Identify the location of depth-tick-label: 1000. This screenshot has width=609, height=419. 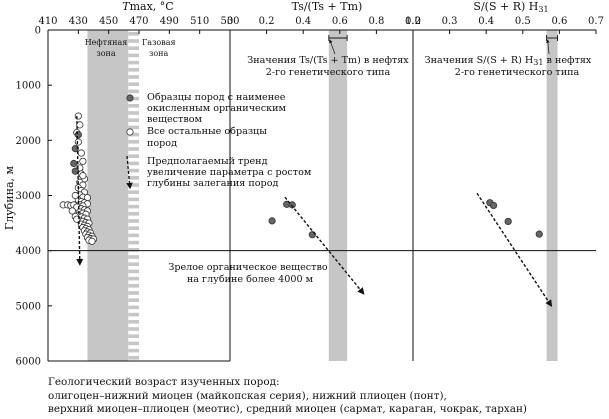
(28, 86).